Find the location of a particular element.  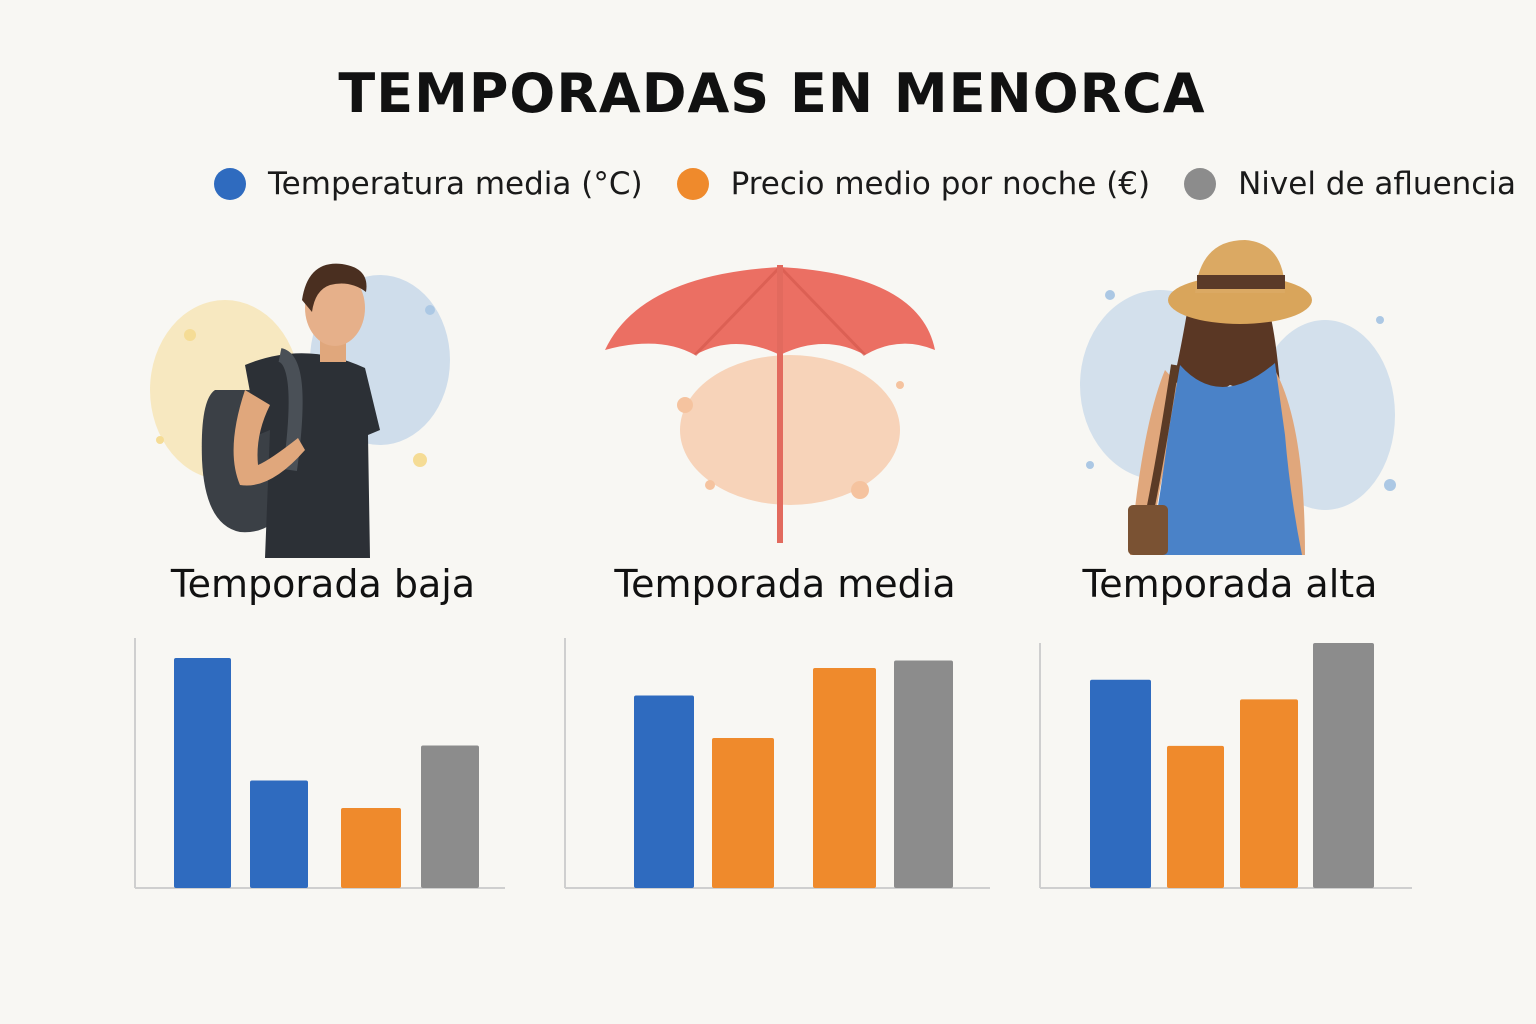

chart-title: TEMPORADAS EN MENORCA is located at coordinates (772, 93).